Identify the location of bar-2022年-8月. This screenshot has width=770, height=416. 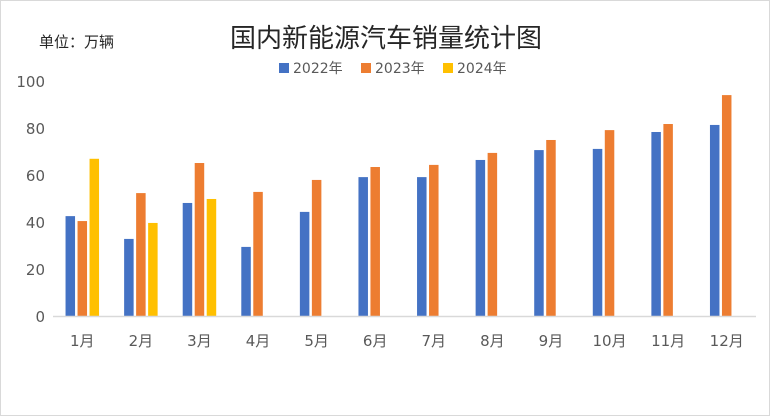
(480, 237).